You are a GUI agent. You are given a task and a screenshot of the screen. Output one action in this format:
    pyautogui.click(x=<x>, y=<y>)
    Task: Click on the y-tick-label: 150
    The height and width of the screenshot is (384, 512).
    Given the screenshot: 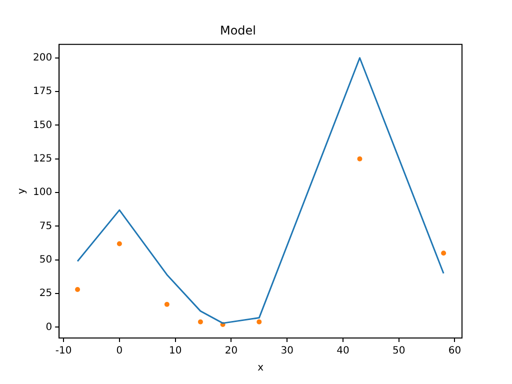 What is the action you would take?
    pyautogui.click(x=42, y=125)
    